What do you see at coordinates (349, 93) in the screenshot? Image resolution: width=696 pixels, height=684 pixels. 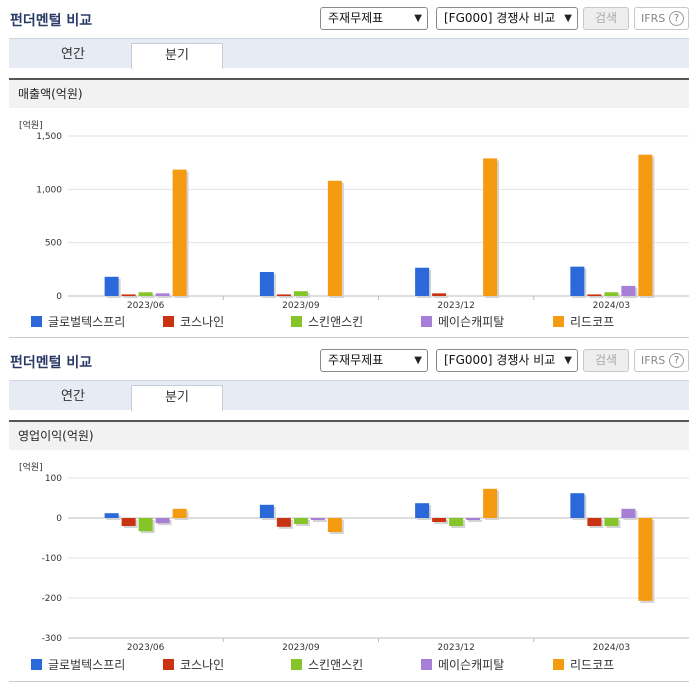 I see `metric-title: 매출액(억원)` at bounding box center [349, 93].